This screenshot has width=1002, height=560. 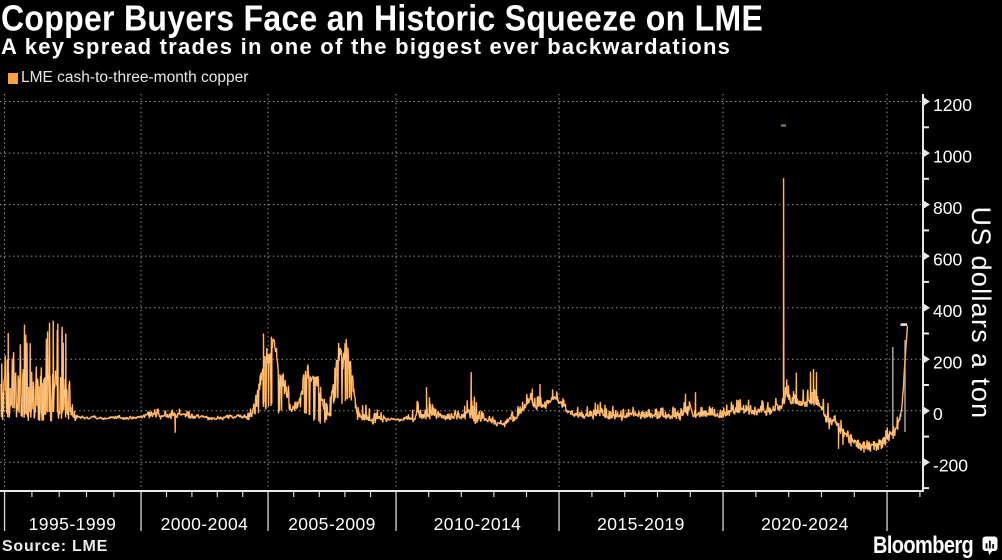 I want to click on svg-text: 1200, so click(x=952, y=105).